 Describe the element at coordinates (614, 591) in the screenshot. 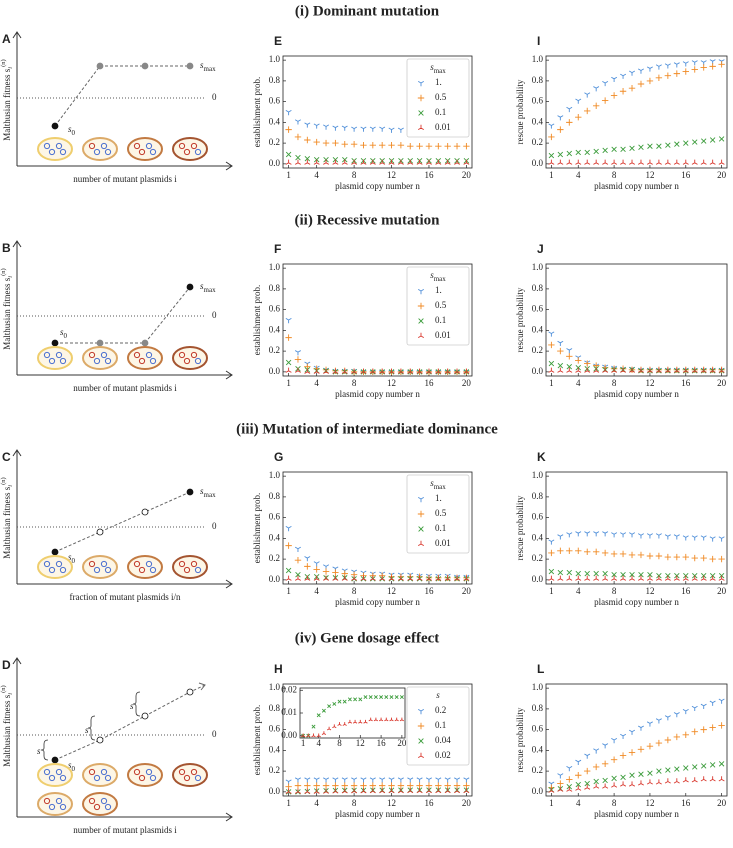

I see `x-tick-label: 8` at that location.